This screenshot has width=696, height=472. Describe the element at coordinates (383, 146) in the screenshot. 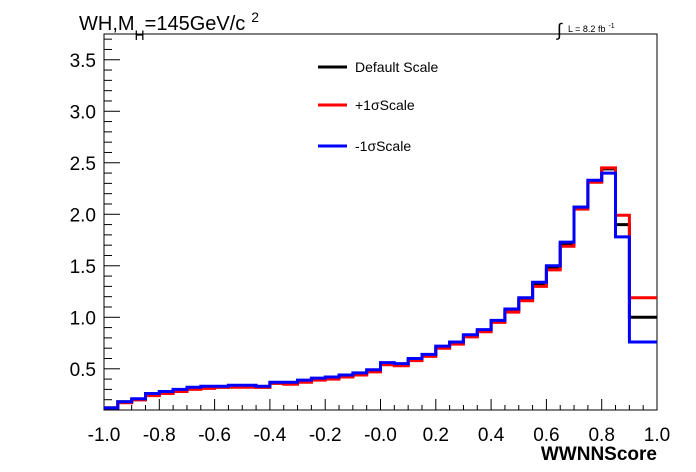

I see `legend-label: -1σScale` at that location.